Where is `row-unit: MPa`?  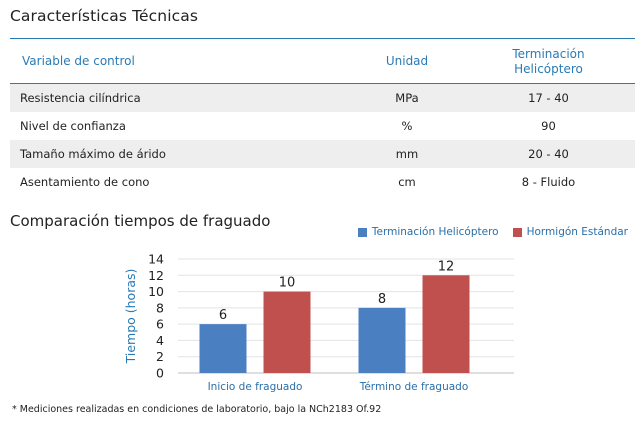 row-unit: MPa is located at coordinates (407, 97).